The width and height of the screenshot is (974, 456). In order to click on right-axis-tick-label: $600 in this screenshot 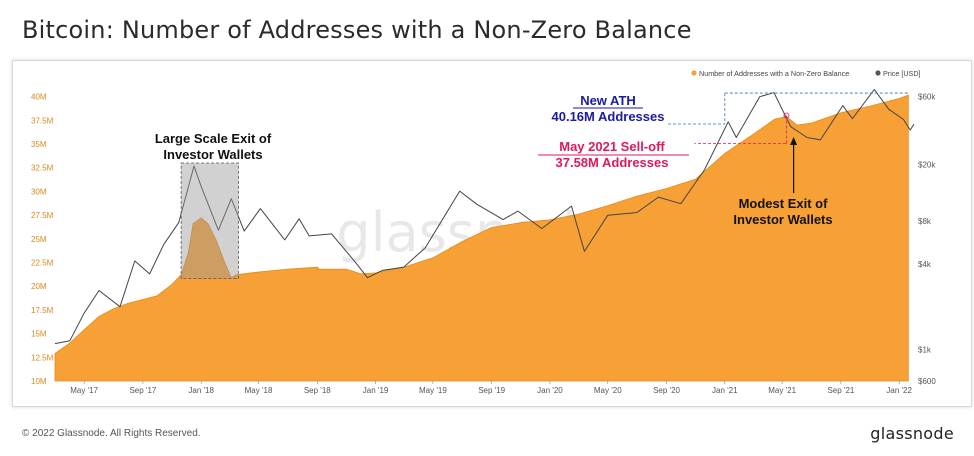, I will do `click(927, 381)`.